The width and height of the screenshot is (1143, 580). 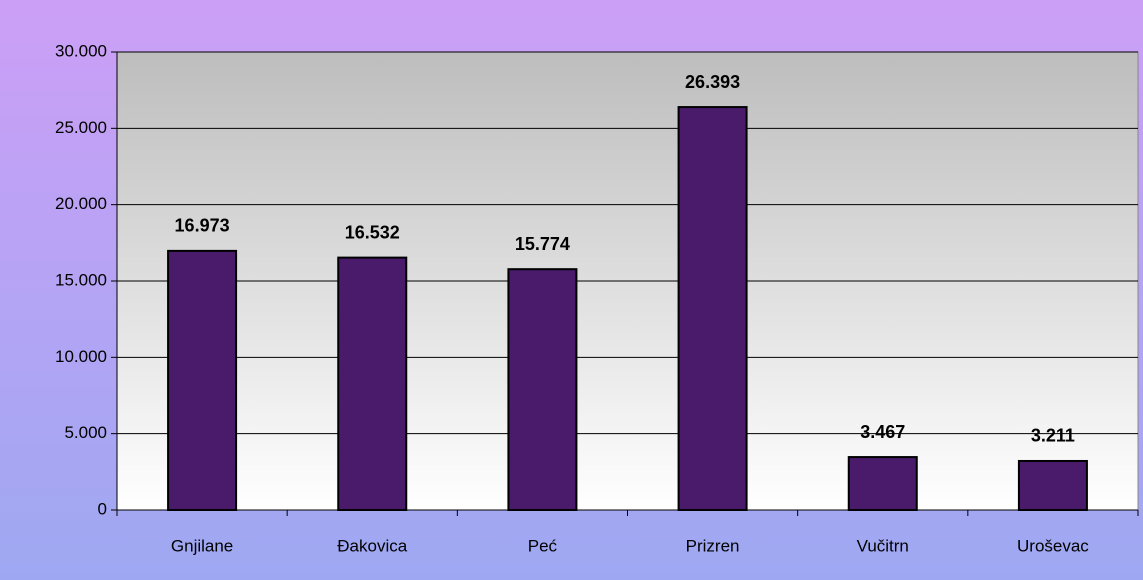 What do you see at coordinates (372, 232) in the screenshot?
I see `value-label: 16.532` at bounding box center [372, 232].